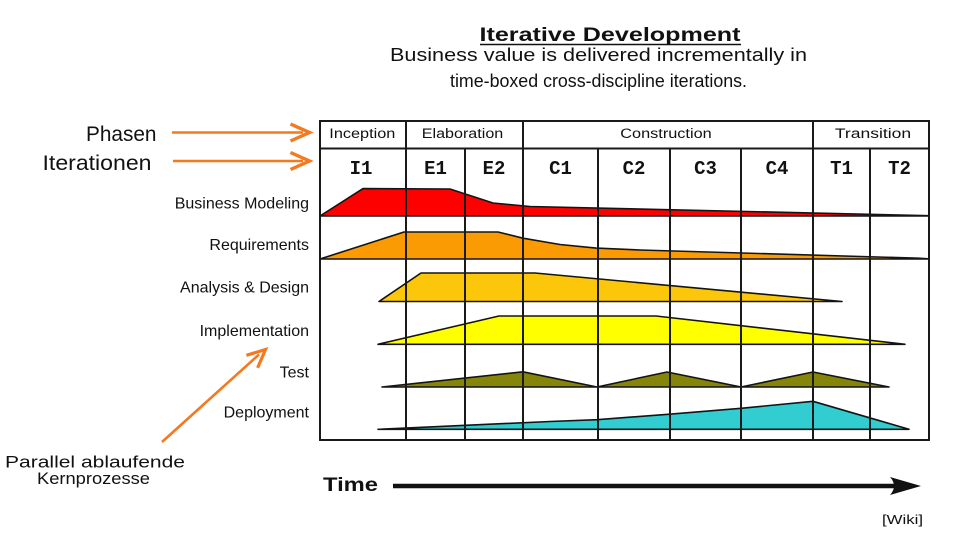  What do you see at coordinates (361, 169) in the screenshot?
I see `svg-text: I1` at bounding box center [361, 169].